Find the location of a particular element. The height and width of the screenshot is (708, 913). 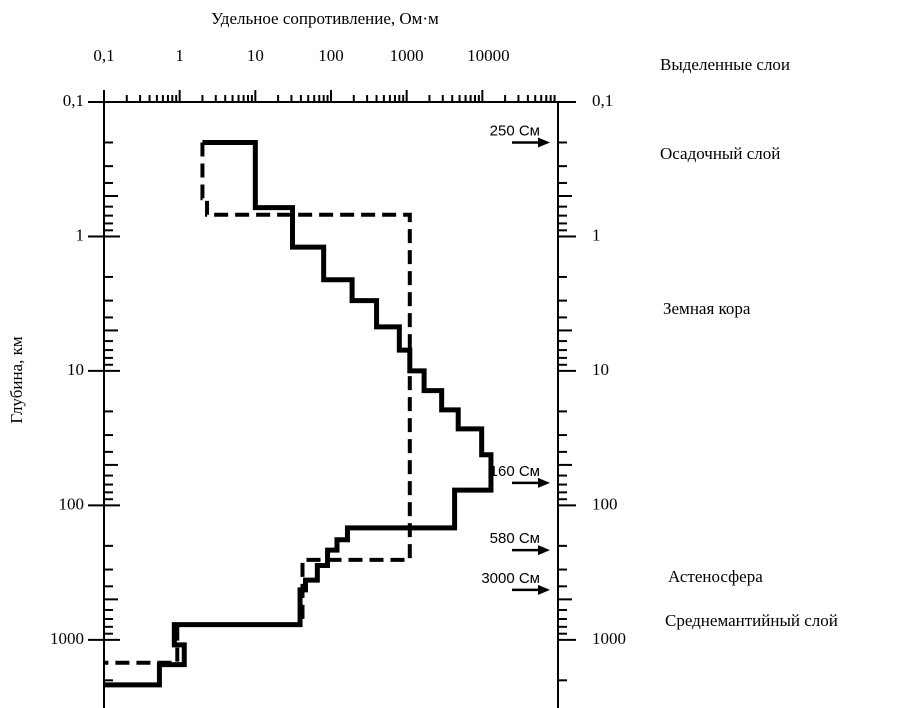

x-axis-label: Удельное сопротивление, Ом·м is located at coordinates (325, 18).